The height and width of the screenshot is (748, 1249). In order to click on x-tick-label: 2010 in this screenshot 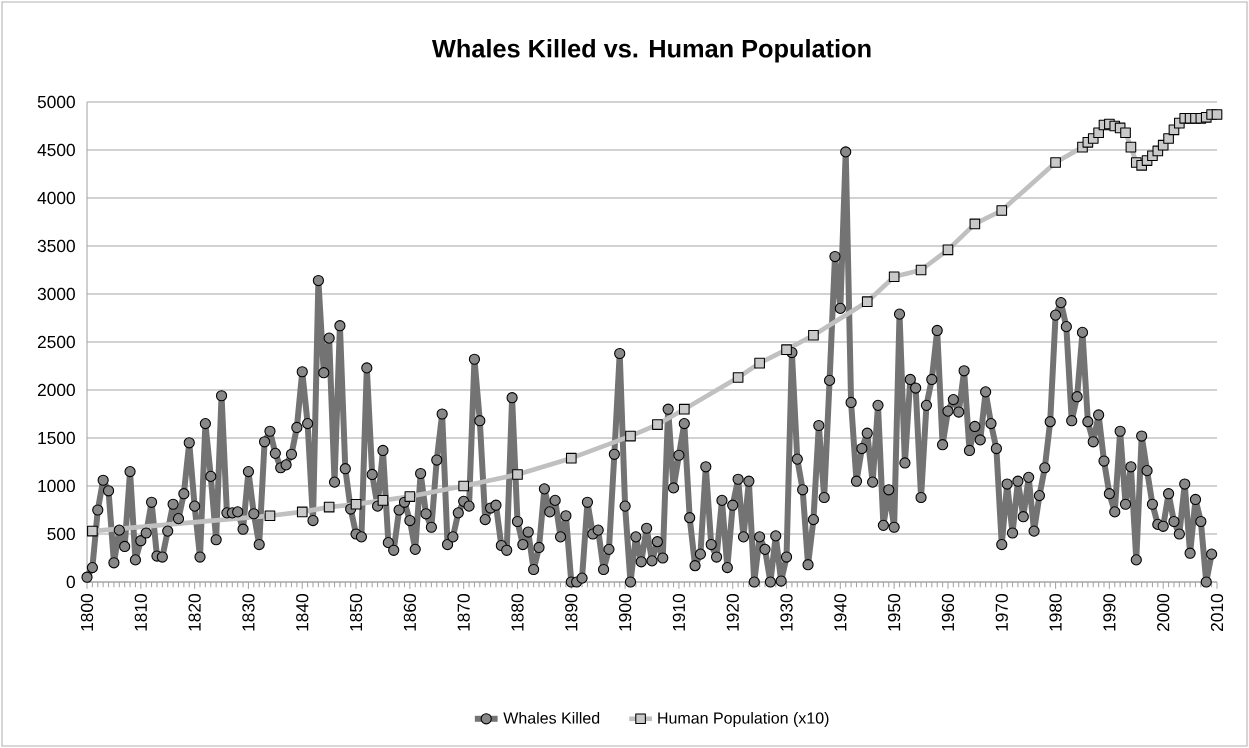, I will do `click(1217, 613)`.